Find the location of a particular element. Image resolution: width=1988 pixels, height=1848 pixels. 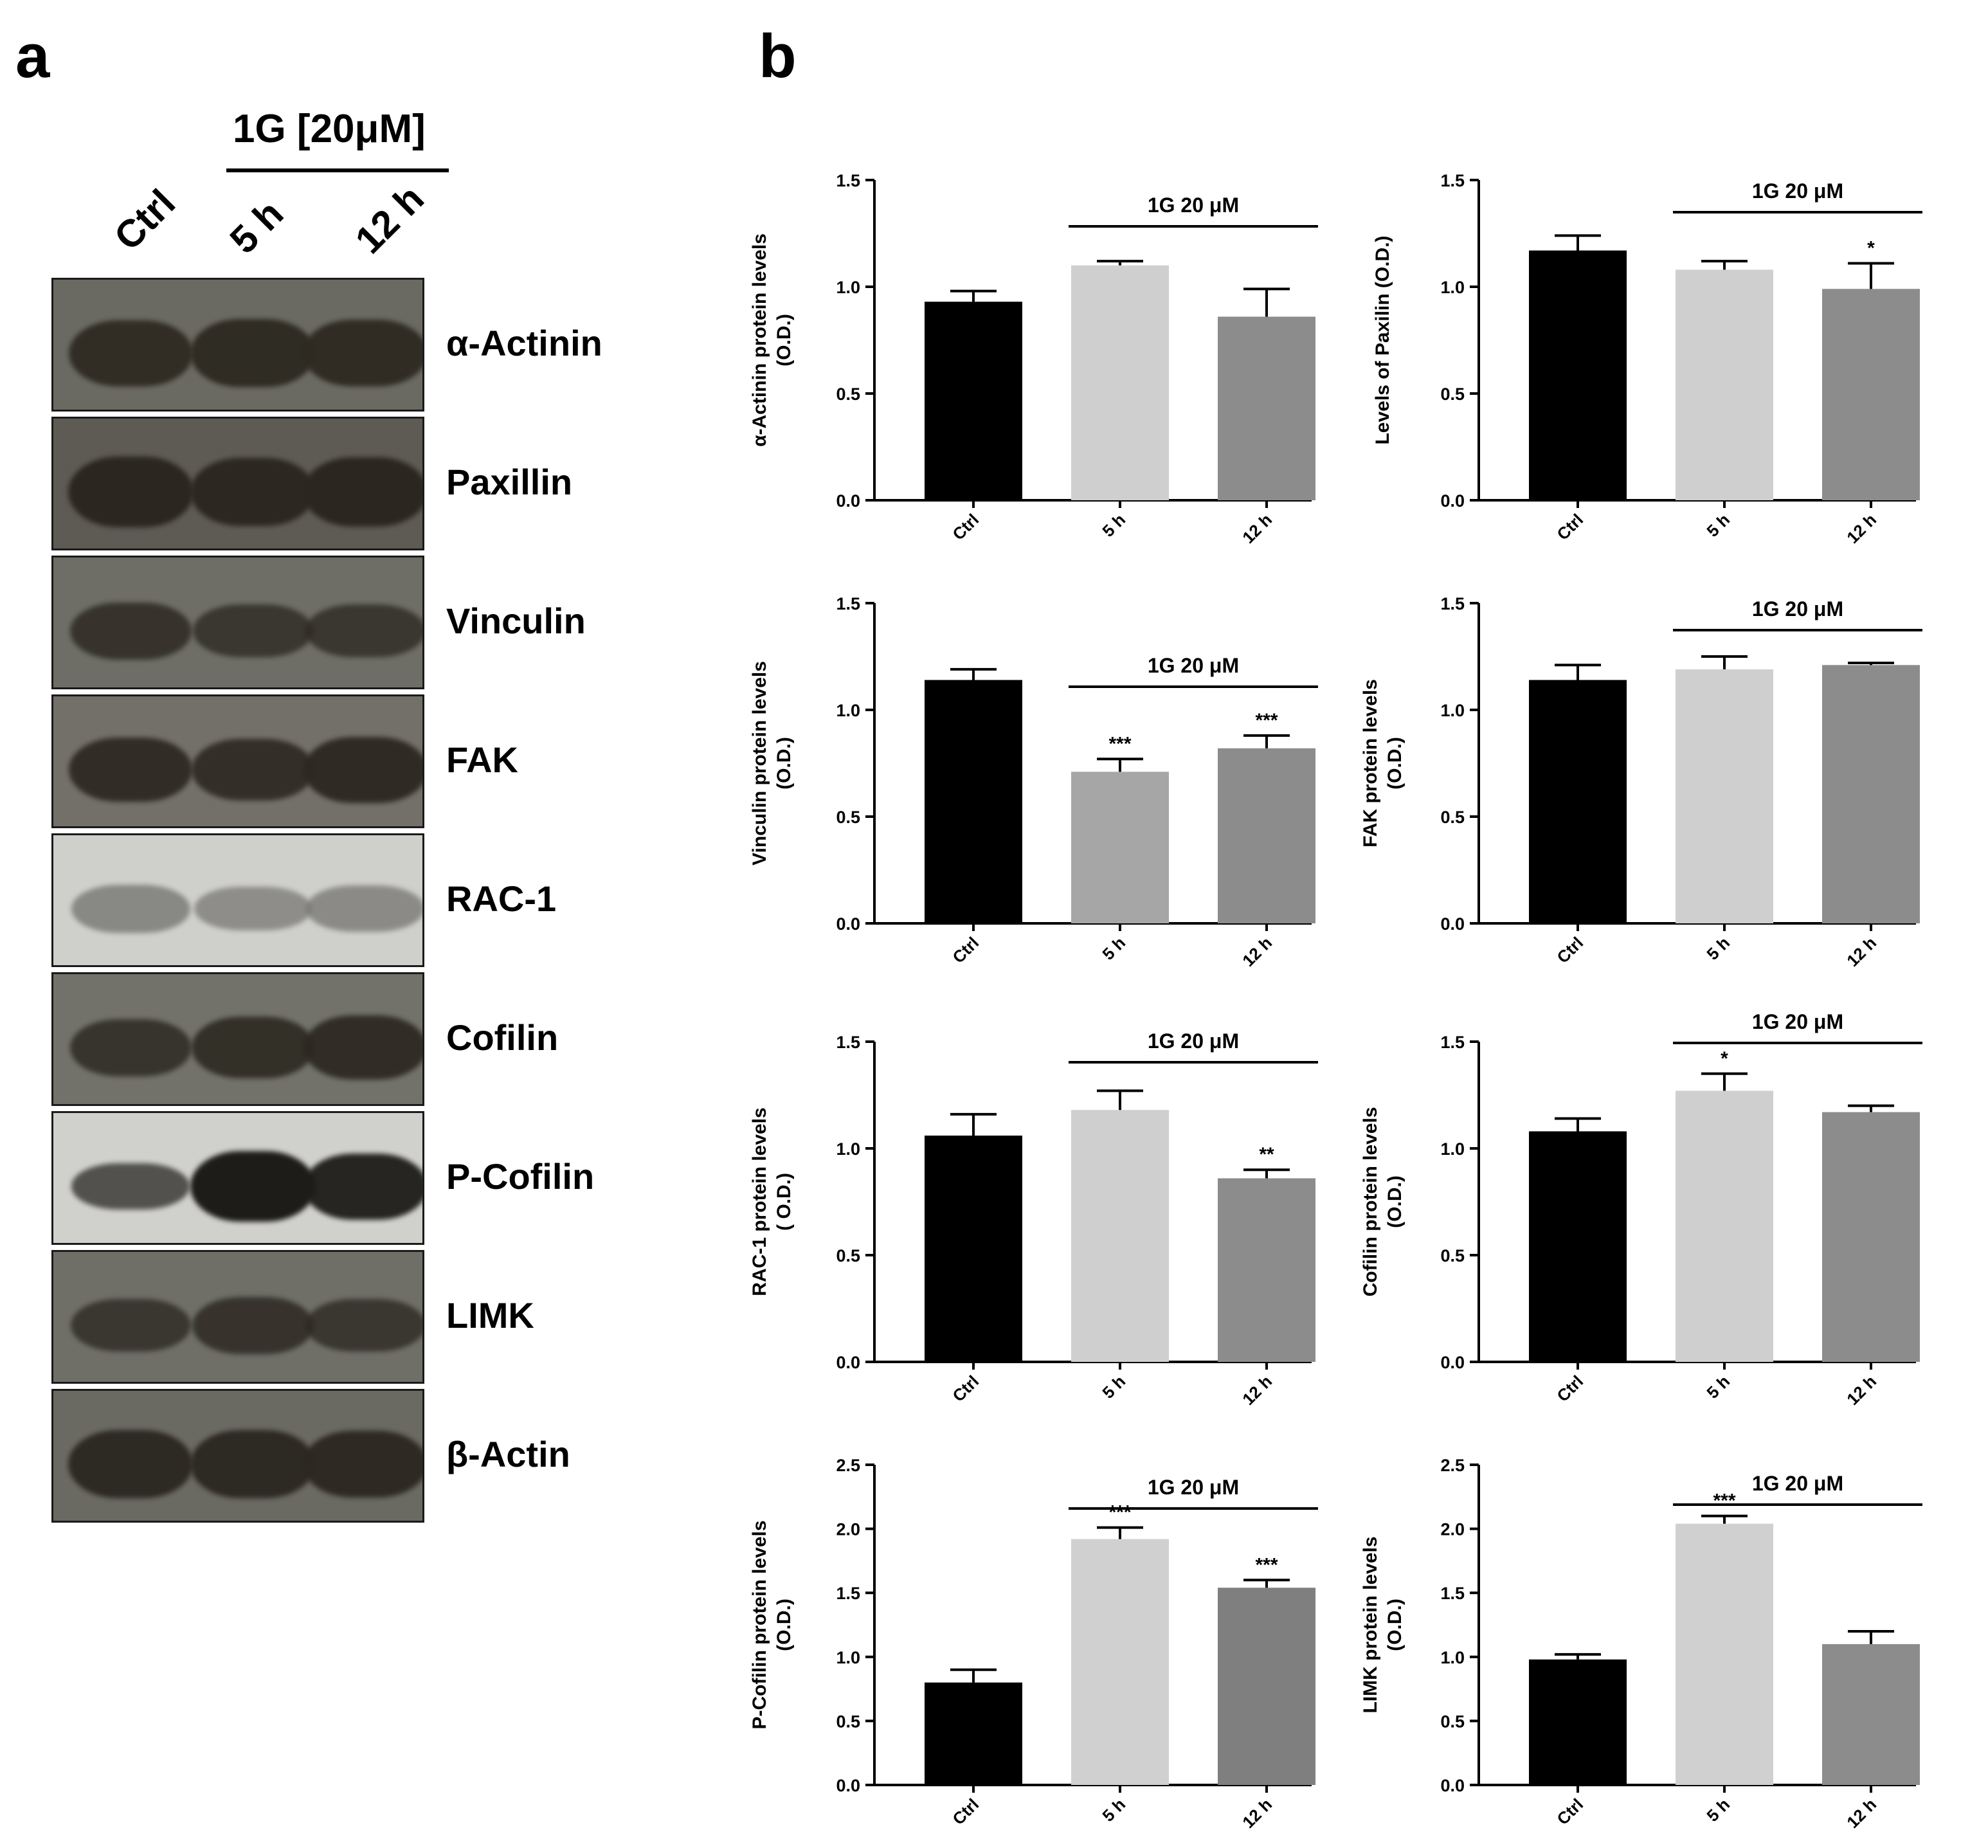

protein-label: LIMK is located at coordinates (490, 1315).